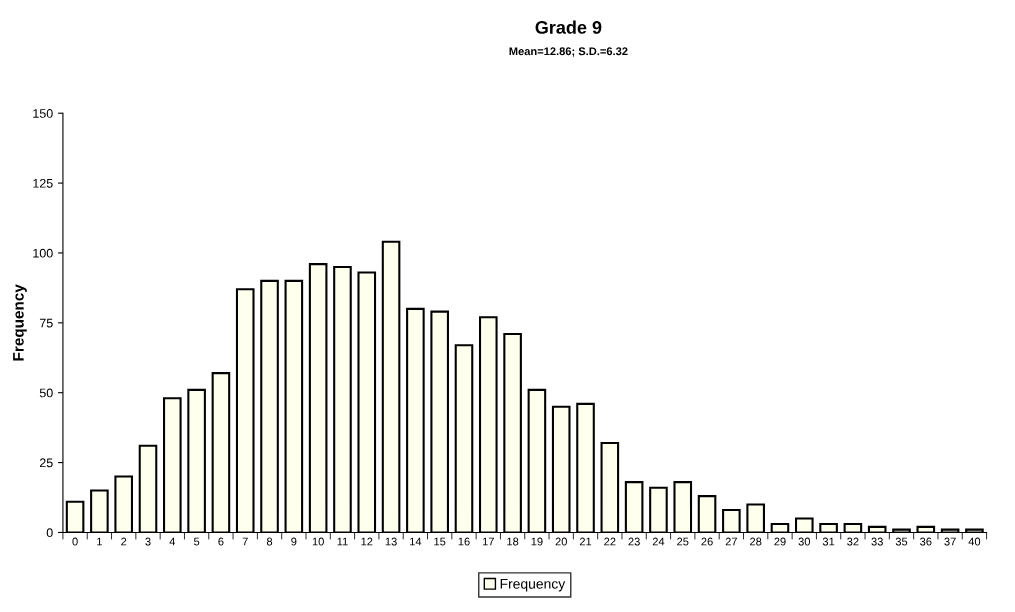 The image size is (1015, 612). Describe the element at coordinates (367, 541) in the screenshot. I see `x-tick-label: 12` at that location.